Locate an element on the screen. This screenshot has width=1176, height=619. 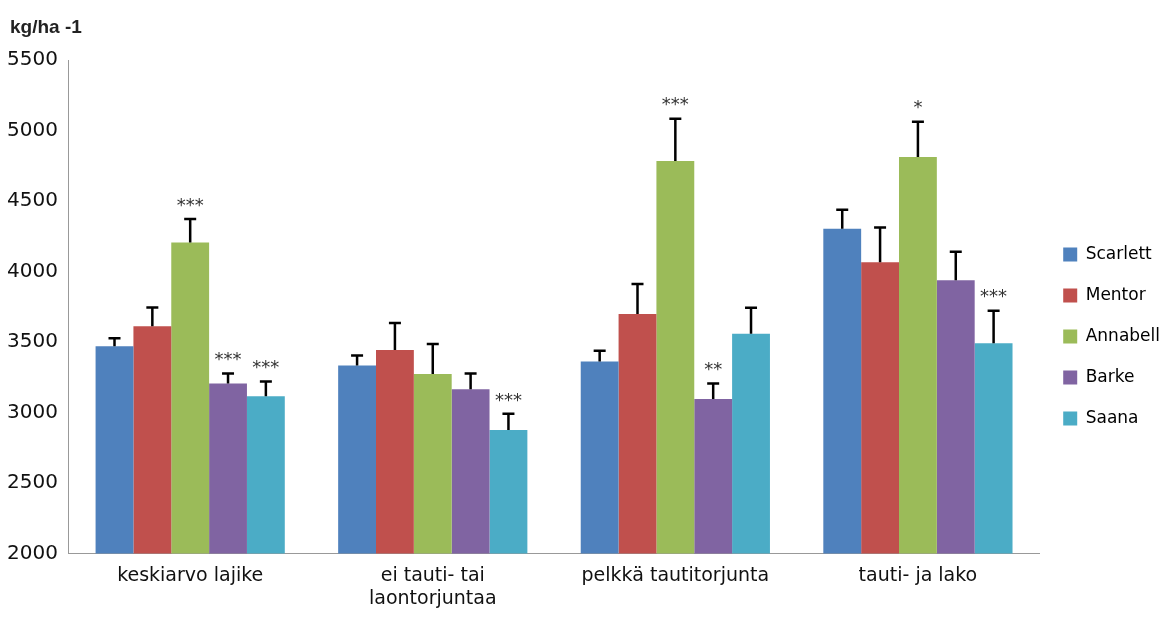
legend-label: Scarlett is located at coordinates (1119, 252).